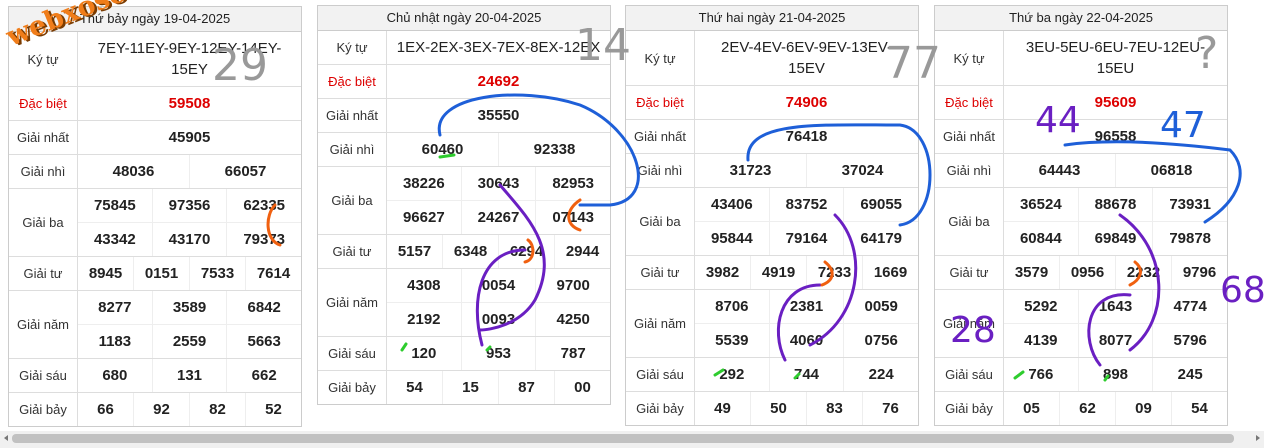 Image resolution: width=1264 pixels, height=448 pixels. I want to click on prize-row: Giải ba 38226 30643 82953 96627 24267 07143, so click(464, 201).